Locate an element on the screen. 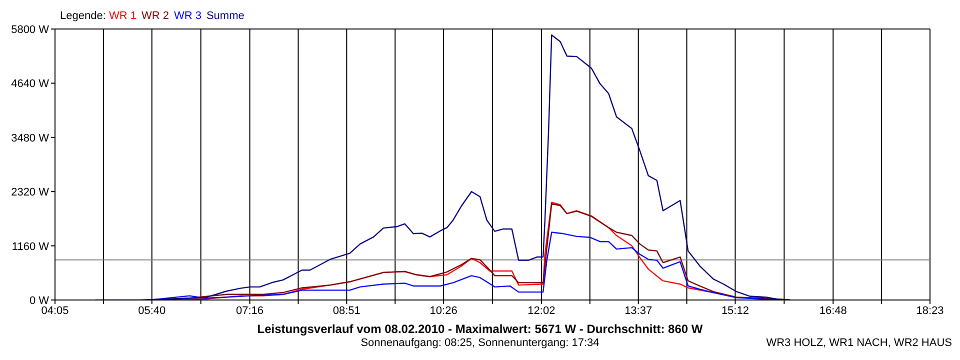 The width and height of the screenshot is (960, 360). text: WR3 HOLZ, WR1 NACH, WR2 HAUS is located at coordinates (859, 343).